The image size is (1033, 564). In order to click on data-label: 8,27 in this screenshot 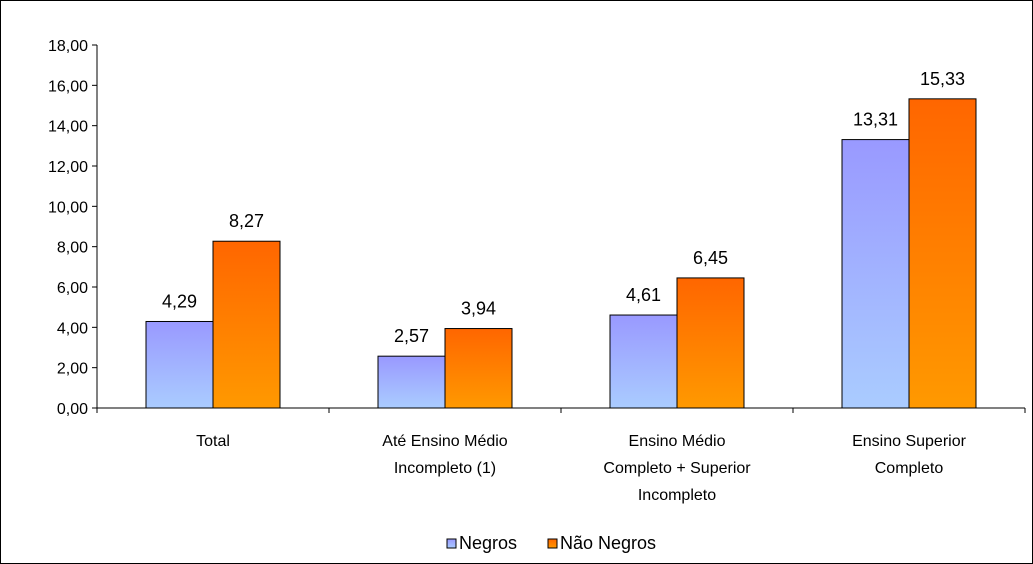, I will do `click(246, 221)`.